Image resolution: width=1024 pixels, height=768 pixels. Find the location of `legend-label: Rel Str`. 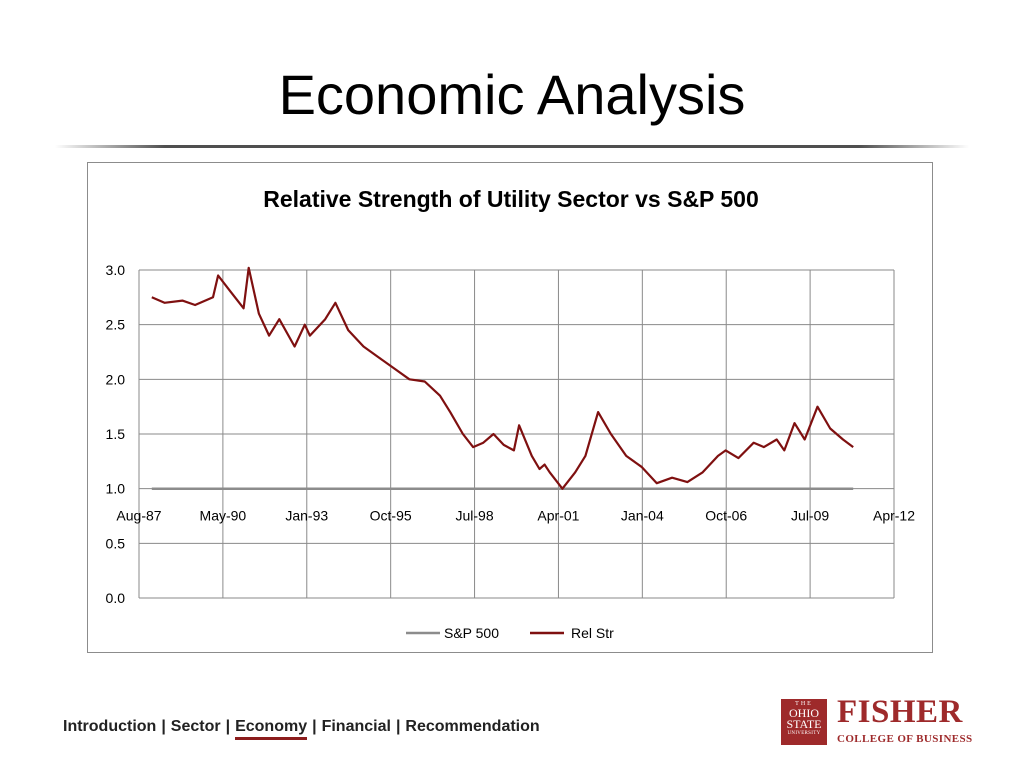

legend-label: Rel Str is located at coordinates (592, 633).